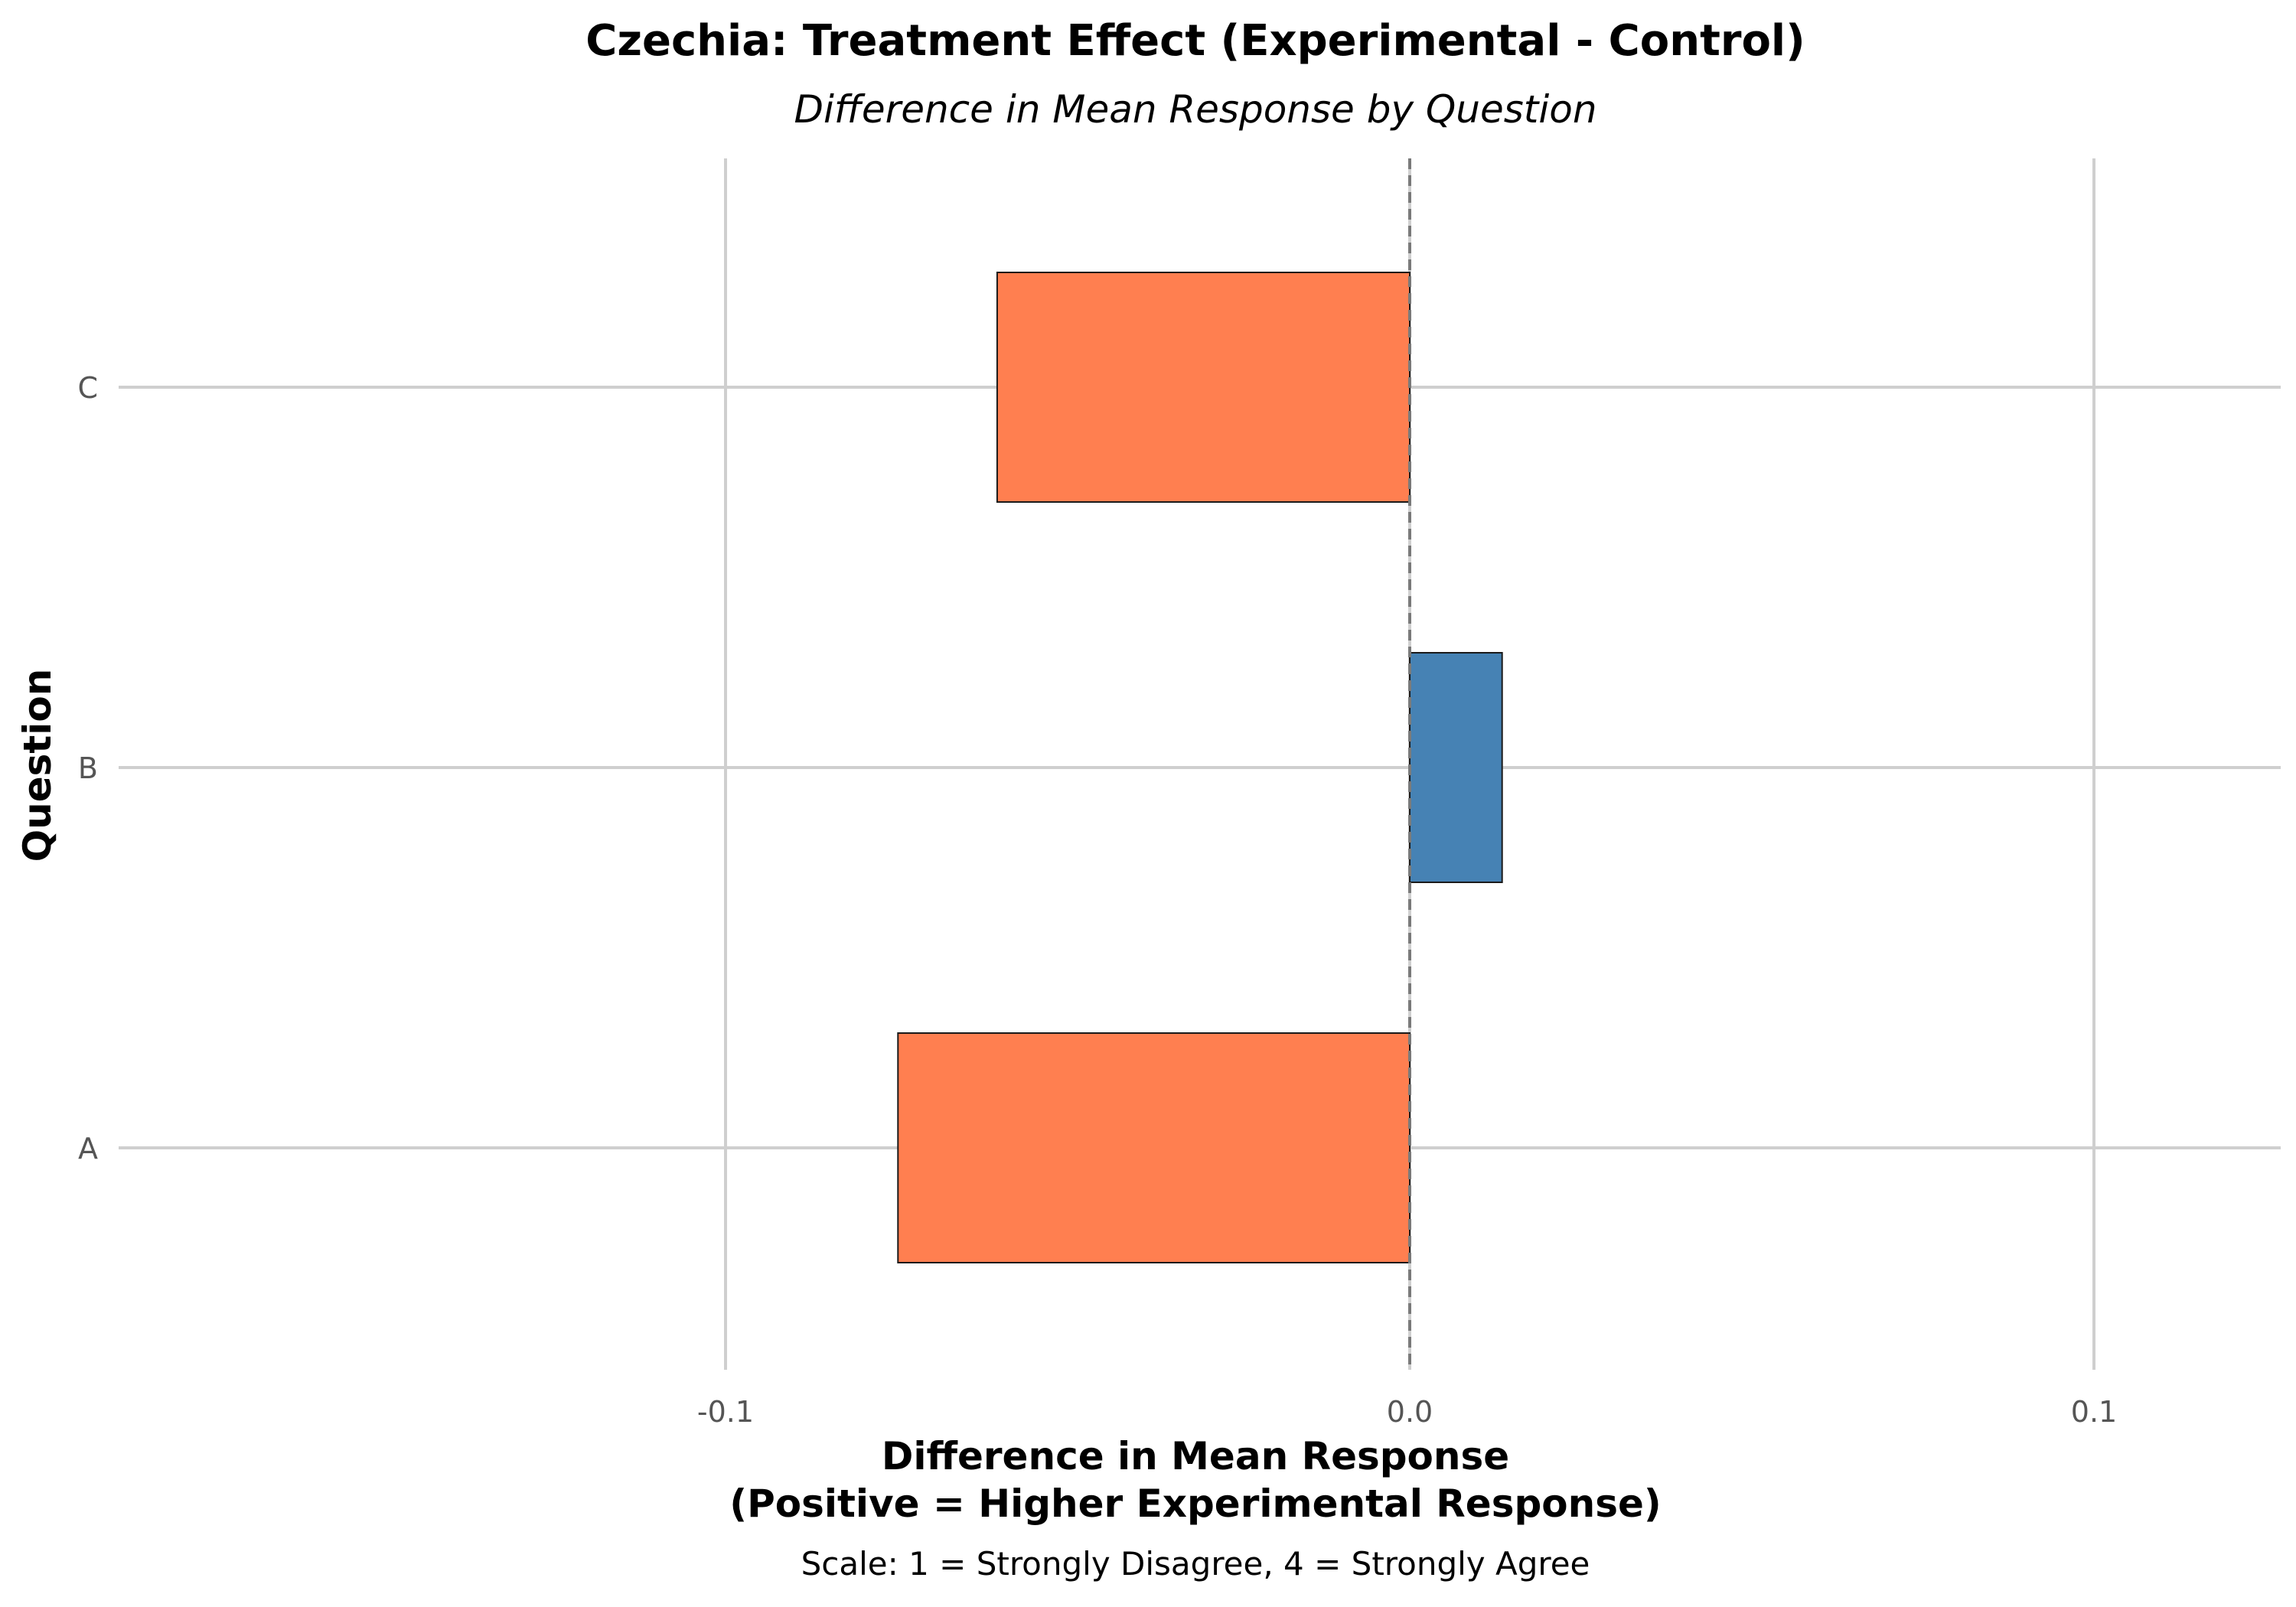  Describe the element at coordinates (1410, 1412) in the screenshot. I see `x-tick-label: 0.0` at that location.